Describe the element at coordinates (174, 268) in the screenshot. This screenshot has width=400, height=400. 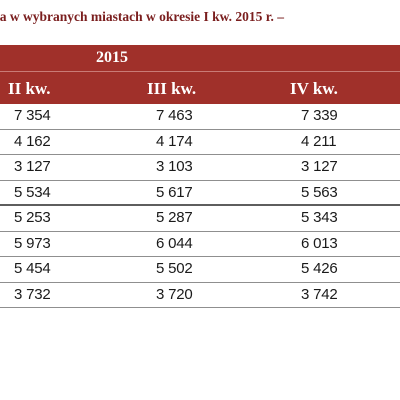
I see `table-cell: 5 502` at that location.